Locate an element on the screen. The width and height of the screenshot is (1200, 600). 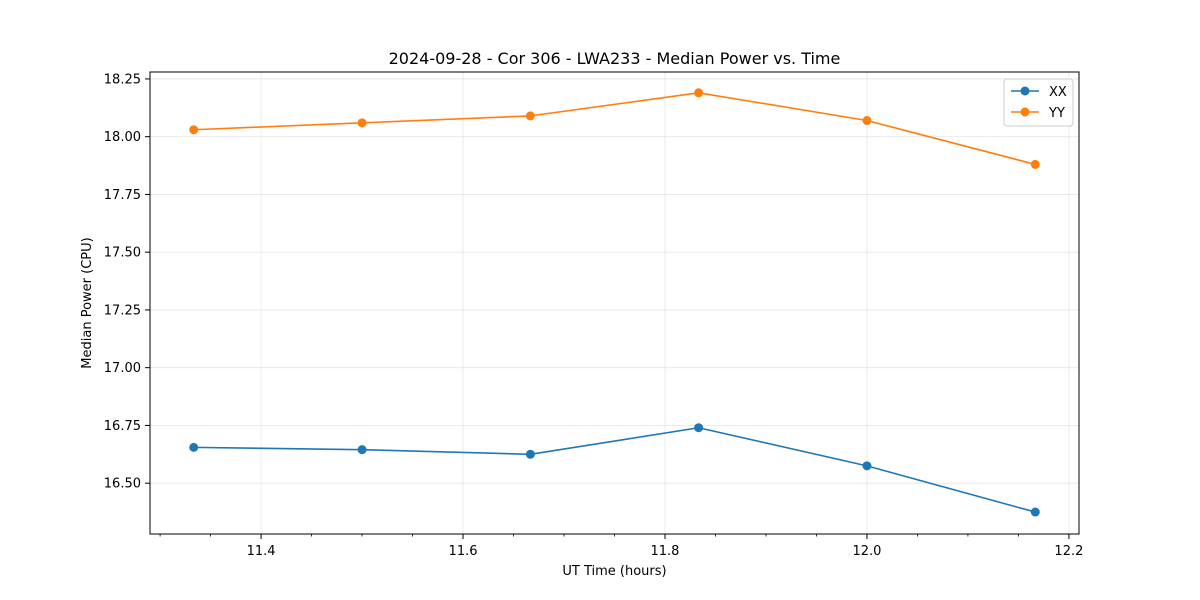
x-tick-label: 11.8 is located at coordinates (665, 551).